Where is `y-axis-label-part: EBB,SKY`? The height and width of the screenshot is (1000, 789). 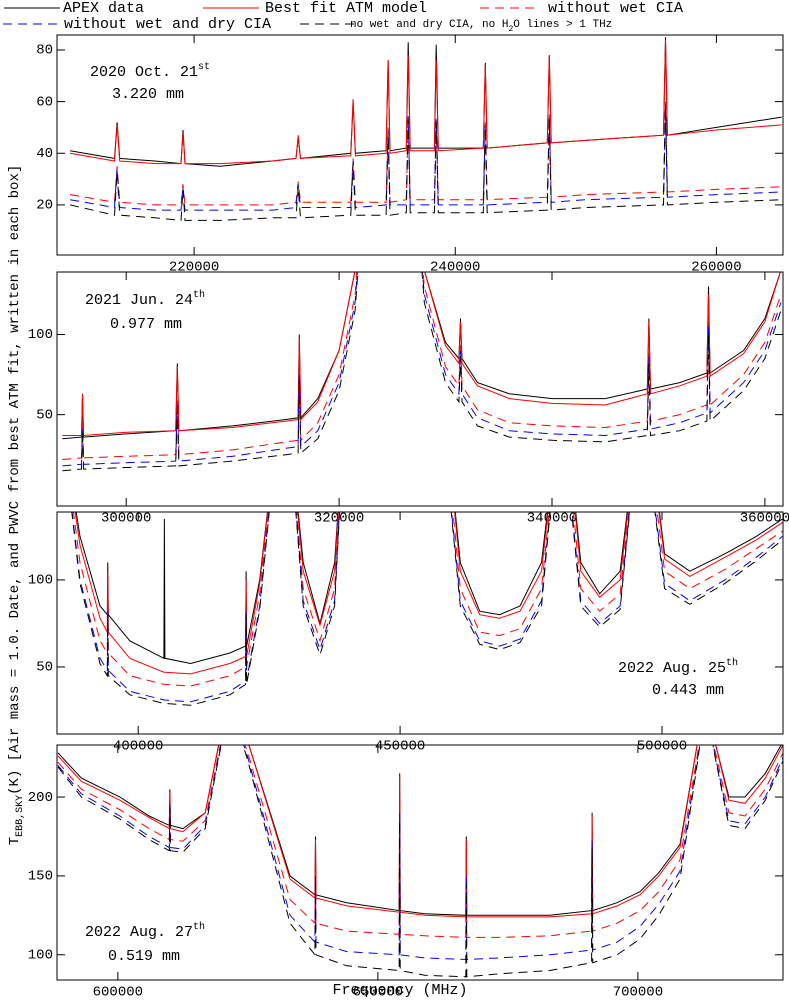 y-axis-label-part: EBB,SKY is located at coordinates (20, 816).